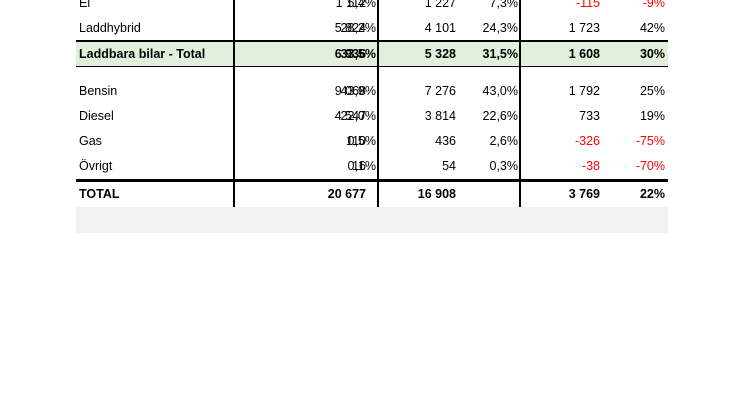 The image size is (746, 419). What do you see at coordinates (504, 141) in the screenshot?
I see `cell-2020-share: 2,6%` at bounding box center [504, 141].